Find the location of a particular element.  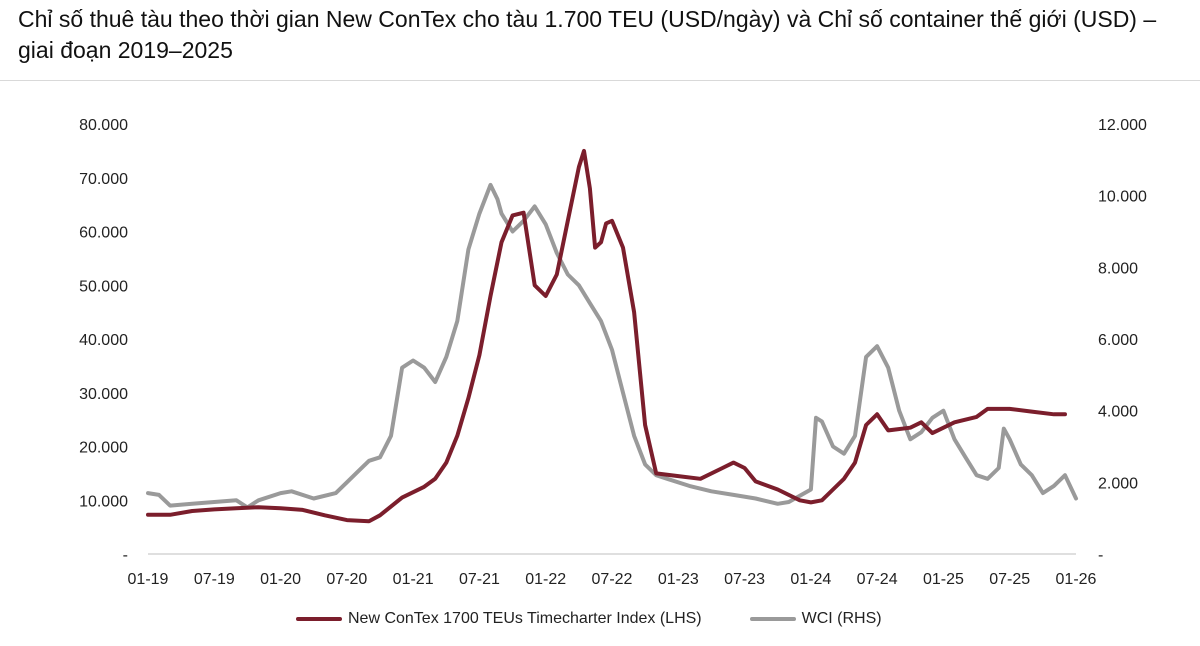

x-tick-label: 07-20 is located at coordinates (346, 579).